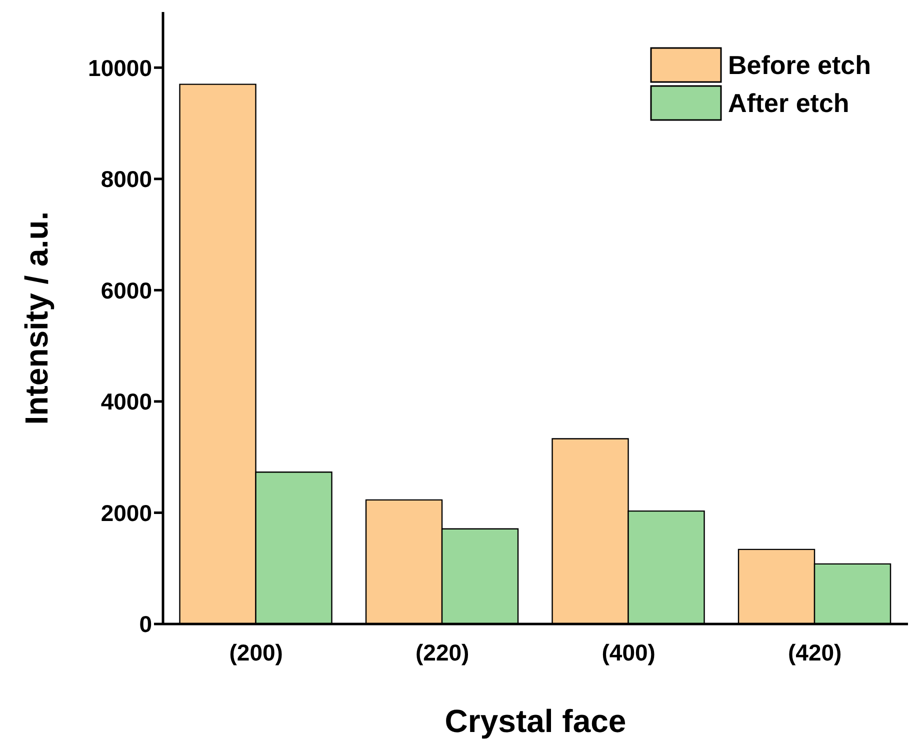 The width and height of the screenshot is (913, 740). Describe the element at coordinates (789, 103) in the screenshot. I see `legend-label: After etch` at that location.